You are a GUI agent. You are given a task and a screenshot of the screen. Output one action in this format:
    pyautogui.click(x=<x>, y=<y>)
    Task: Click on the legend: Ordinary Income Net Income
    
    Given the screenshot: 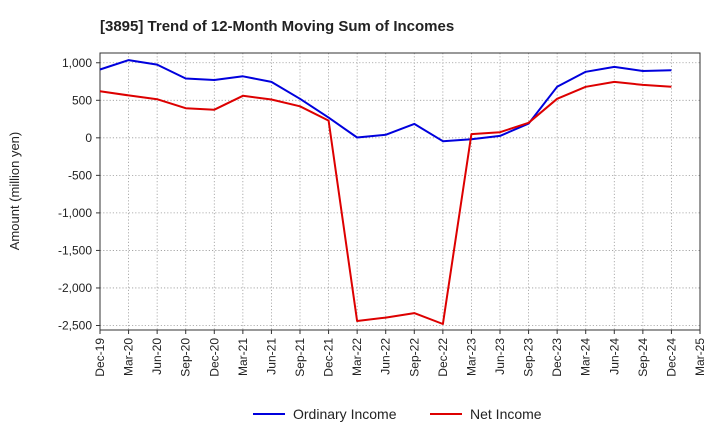 What is the action you would take?
    pyautogui.click(x=397, y=414)
    